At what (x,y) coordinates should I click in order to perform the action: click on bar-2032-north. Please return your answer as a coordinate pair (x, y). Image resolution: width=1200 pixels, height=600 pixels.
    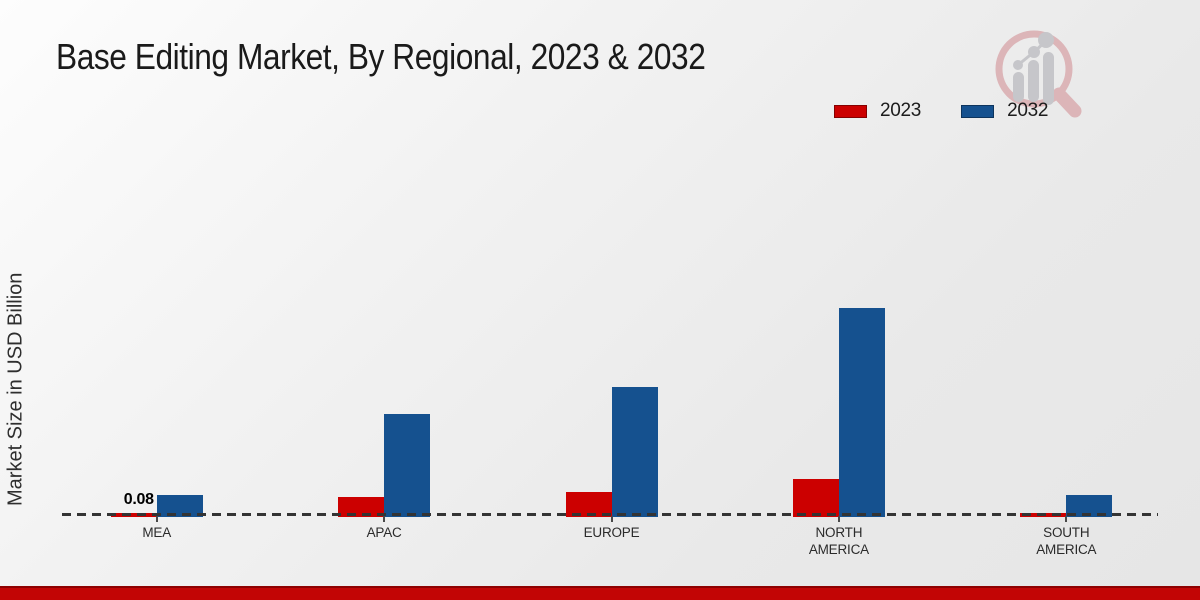
    Looking at the image, I should click on (861, 412).